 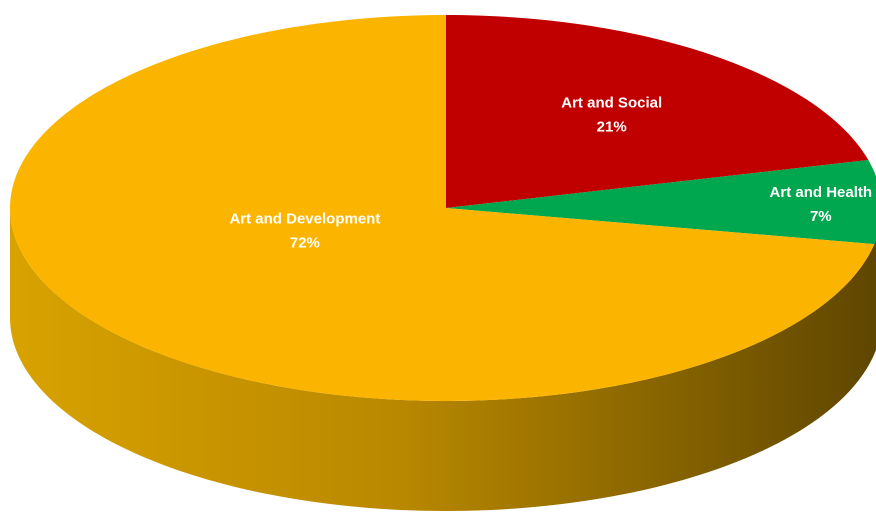 What do you see at coordinates (821, 216) in the screenshot?
I see `slice-percent-label: 7%` at bounding box center [821, 216].